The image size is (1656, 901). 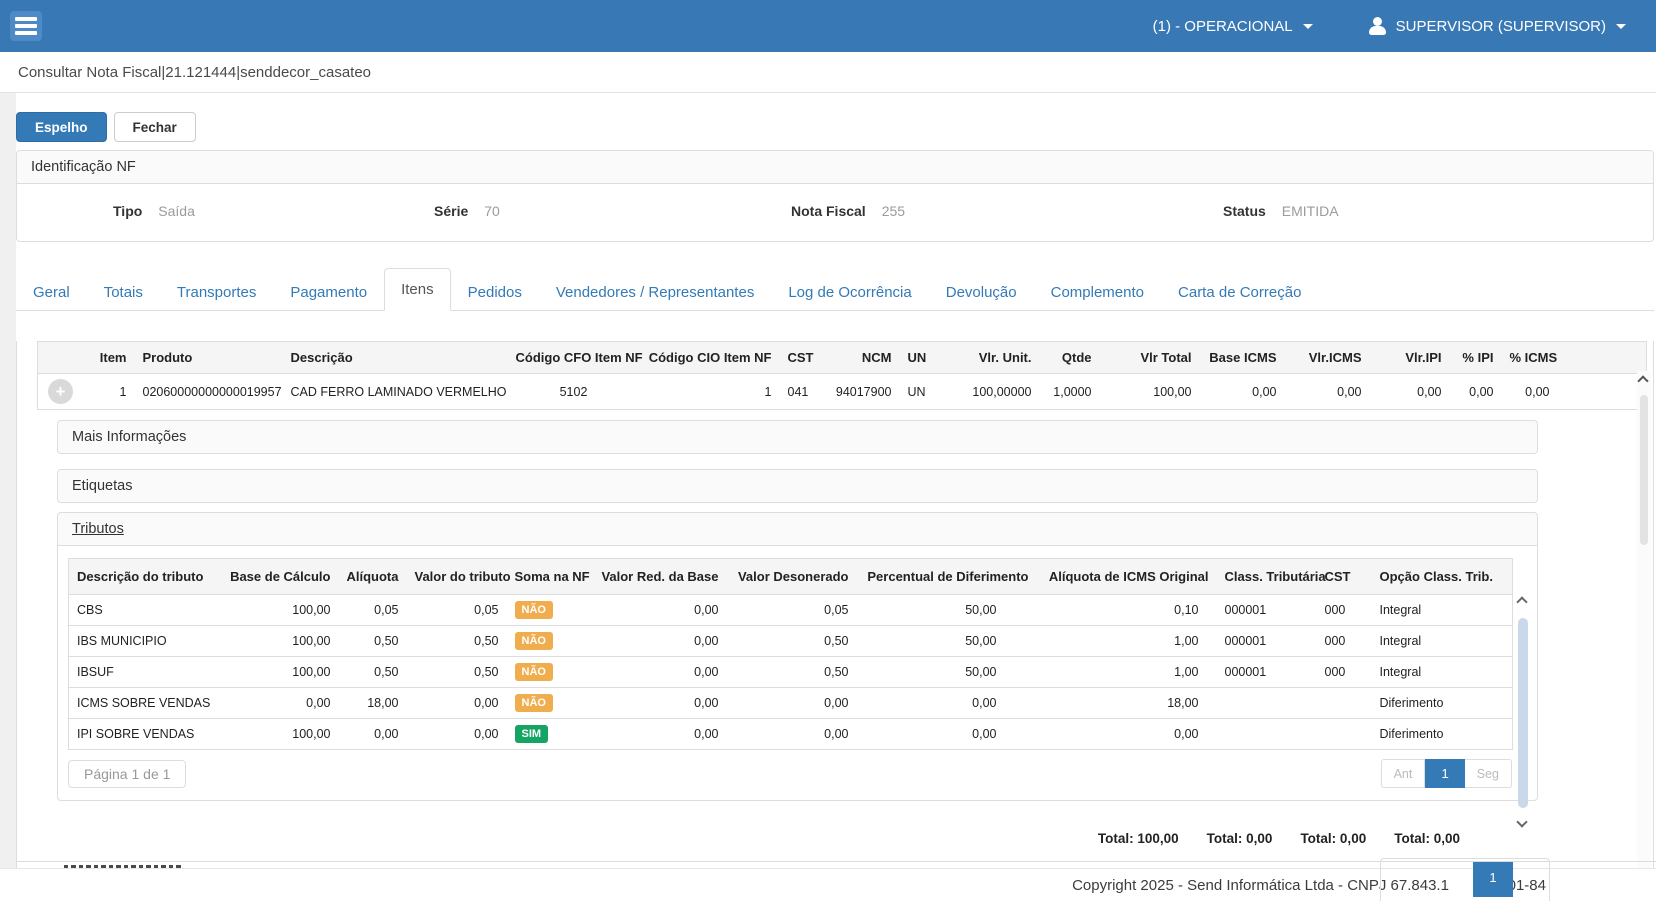 I want to click on page-info: Página 1 de 1, so click(x=127, y=773).